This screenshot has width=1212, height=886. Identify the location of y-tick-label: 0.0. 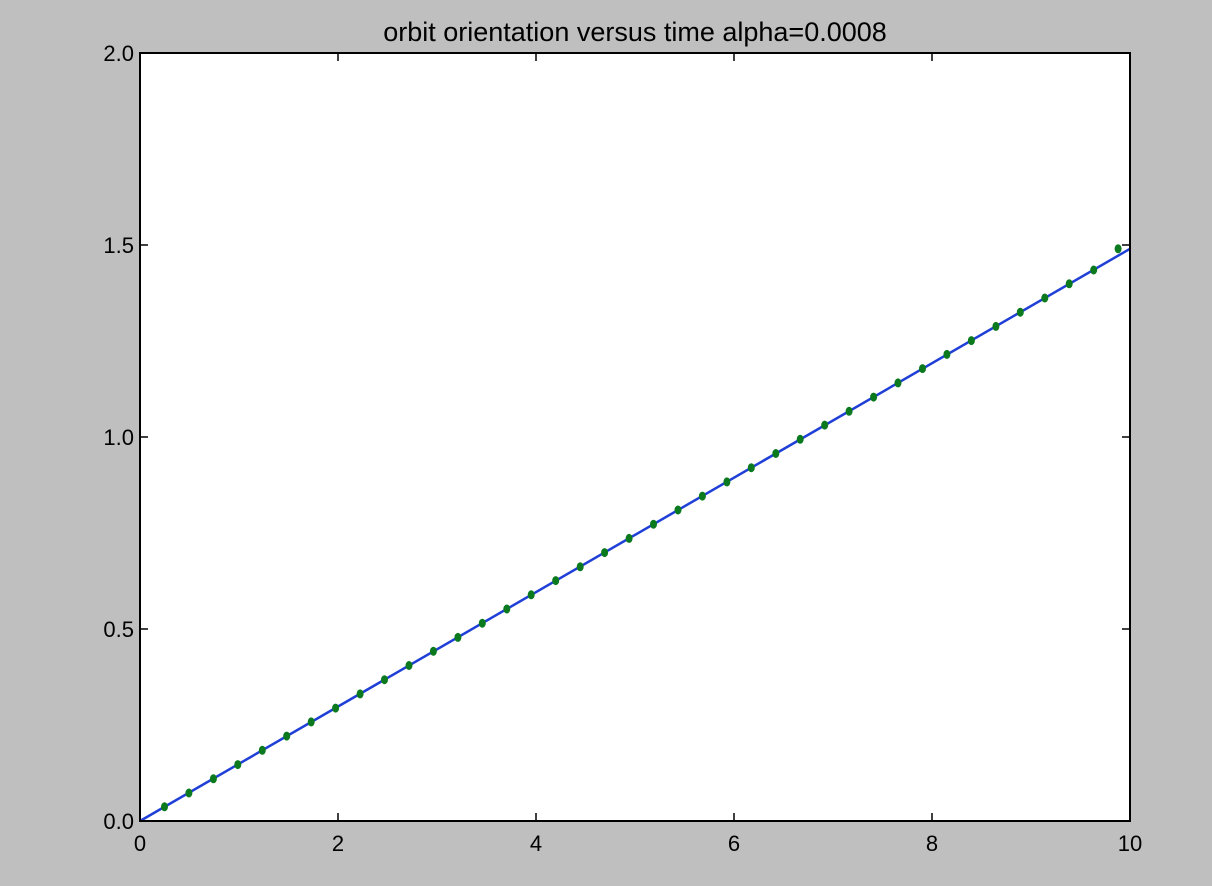
(118, 821).